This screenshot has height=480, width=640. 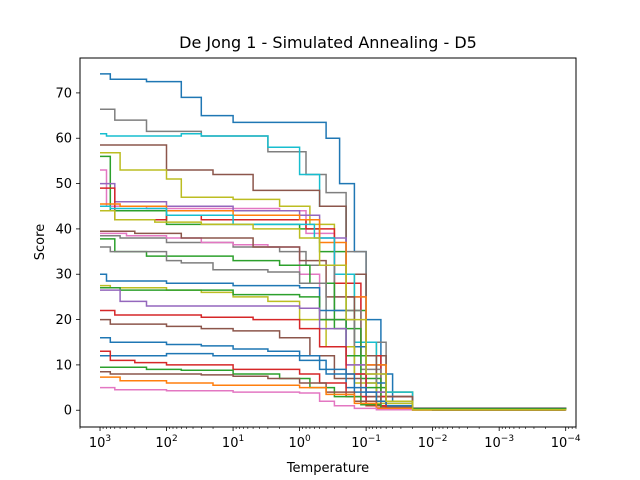 I want to click on x-tick-label: 10⁰, so click(x=299, y=442).